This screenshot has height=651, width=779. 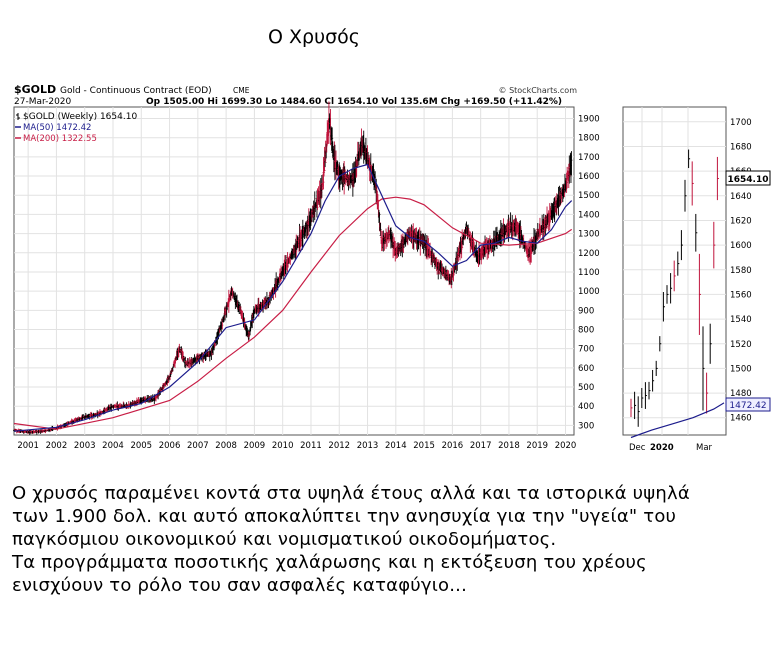 I want to click on ma50-price-tag: 1472.42, so click(x=748, y=404).